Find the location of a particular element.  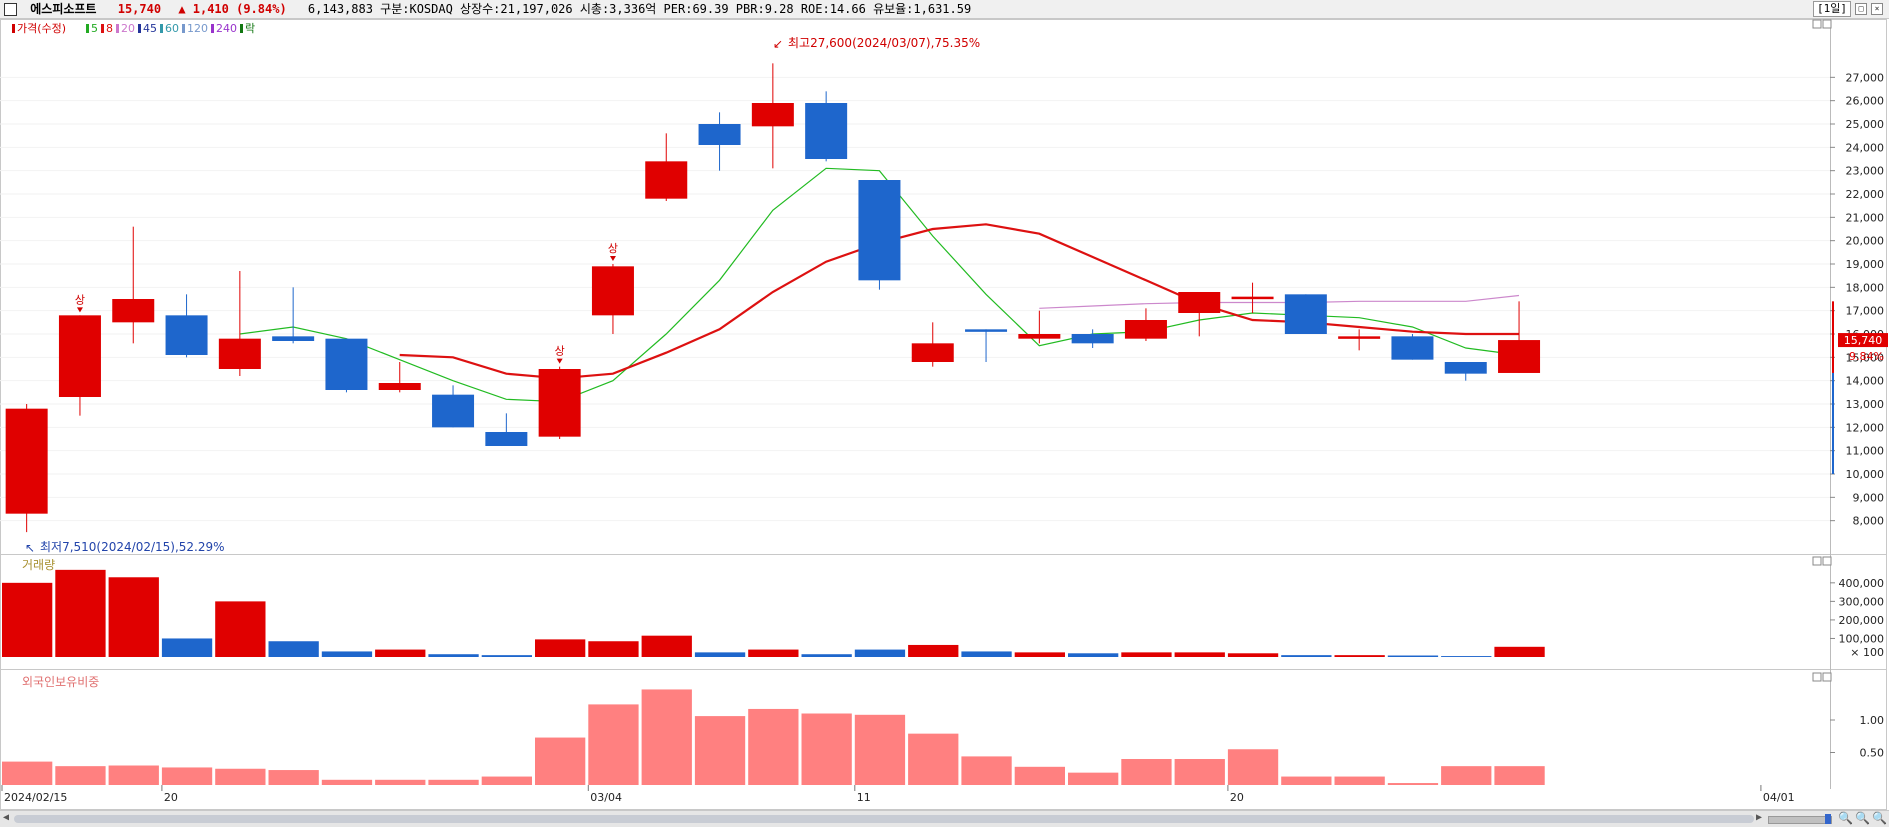

zoom-slider-thumb is located at coordinates (1828, 819).